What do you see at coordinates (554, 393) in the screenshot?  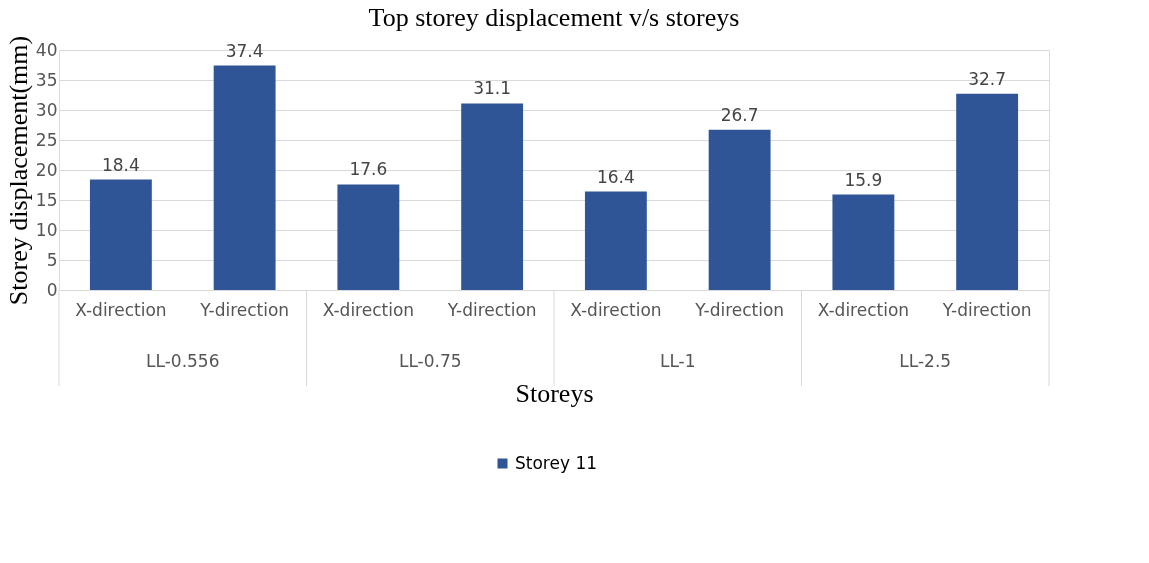 I see `x-axis-title: Storeys` at bounding box center [554, 393].